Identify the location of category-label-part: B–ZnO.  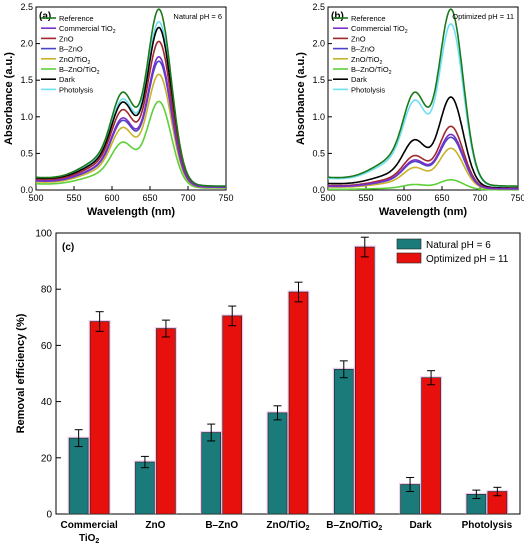
(221, 525).